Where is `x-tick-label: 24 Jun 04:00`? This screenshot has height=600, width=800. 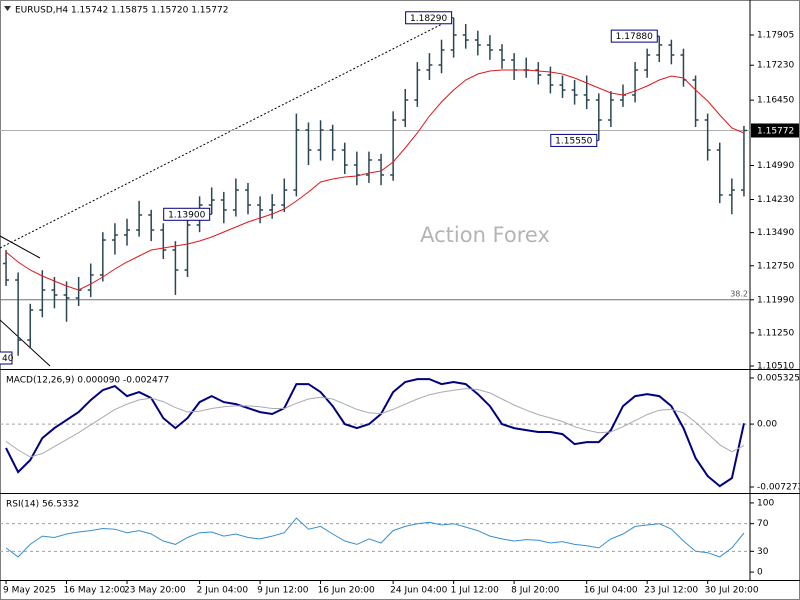 x-tick-label: 24 Jun 04:00 is located at coordinates (418, 591).